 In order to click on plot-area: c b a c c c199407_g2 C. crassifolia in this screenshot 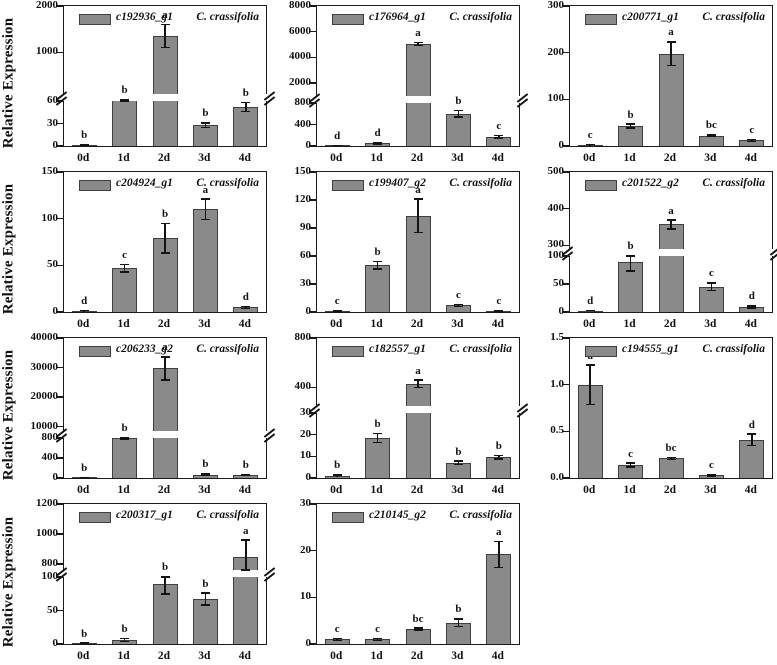, I will do `click(414, 242)`.